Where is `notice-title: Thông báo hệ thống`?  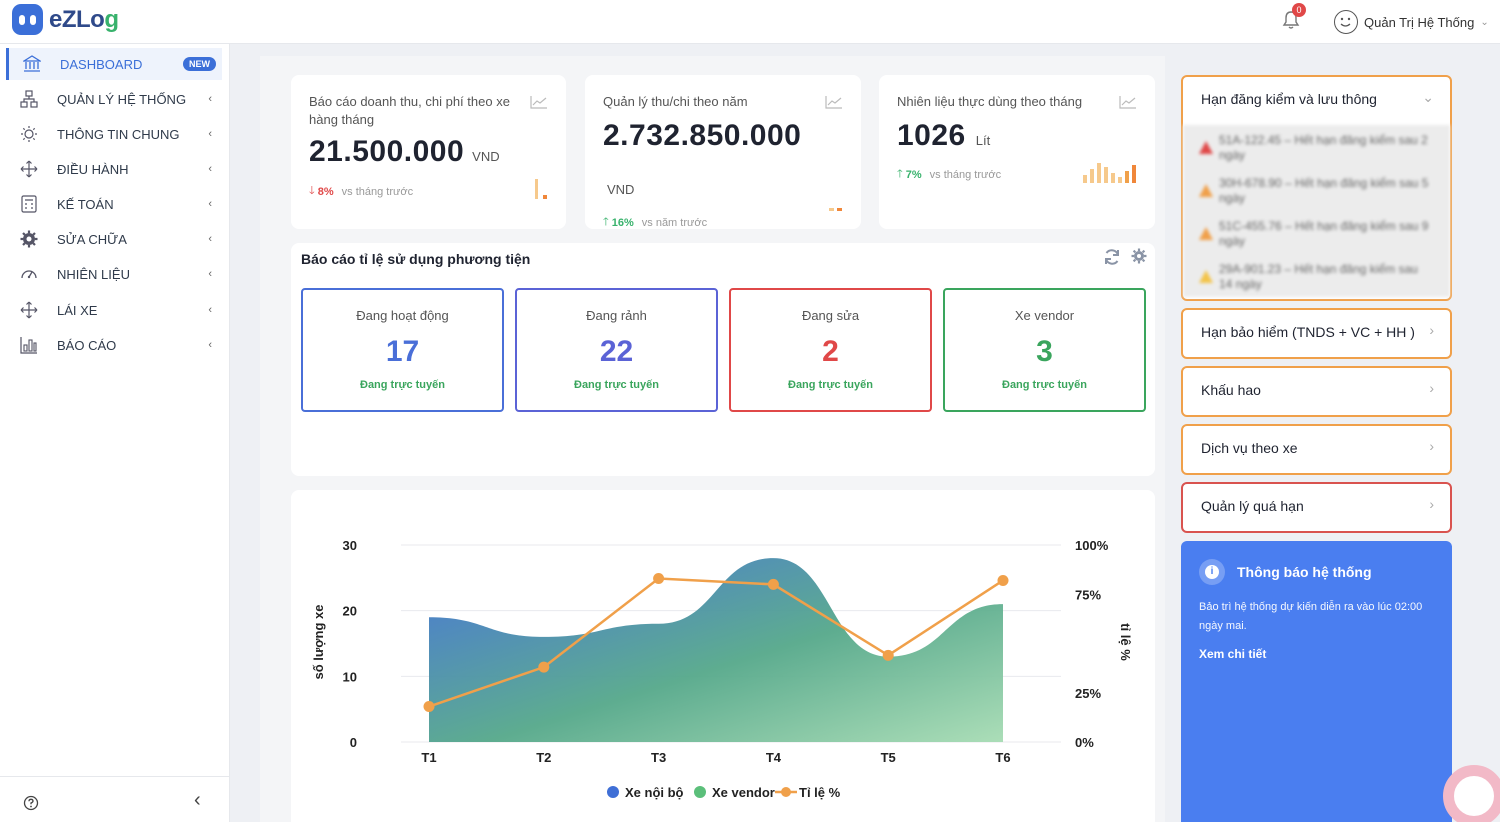 notice-title: Thông báo hệ thống is located at coordinates (1304, 572).